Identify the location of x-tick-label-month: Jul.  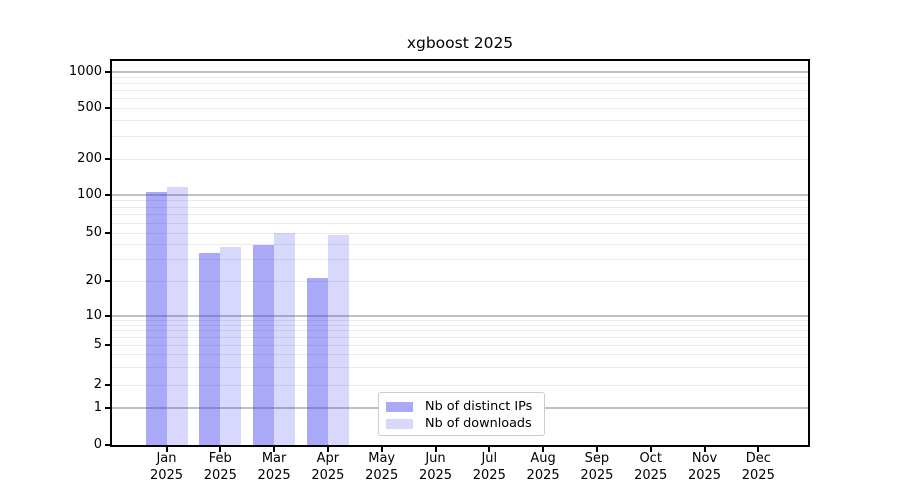
(489, 458).